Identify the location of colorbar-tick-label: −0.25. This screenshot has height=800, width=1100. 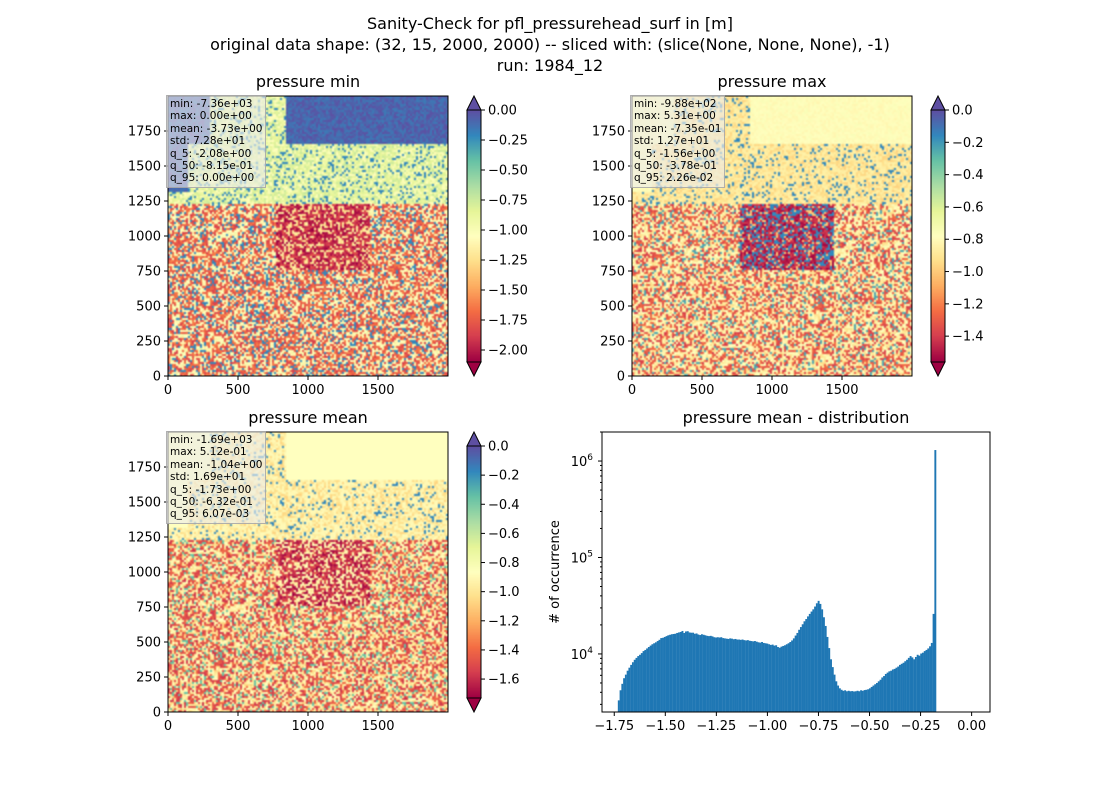
(508, 141).